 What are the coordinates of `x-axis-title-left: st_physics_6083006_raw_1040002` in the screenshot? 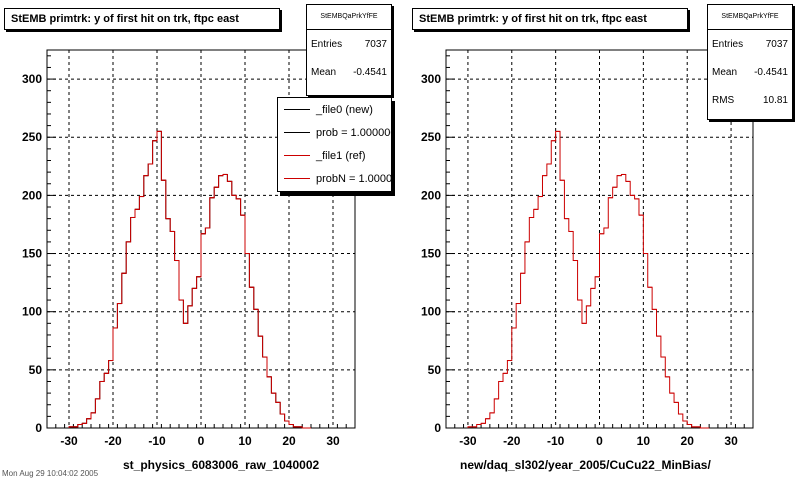 It's located at (221, 465).